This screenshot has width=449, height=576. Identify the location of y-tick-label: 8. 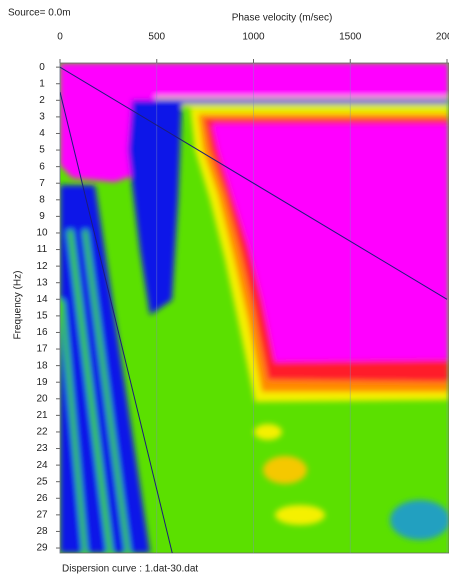
(42, 199).